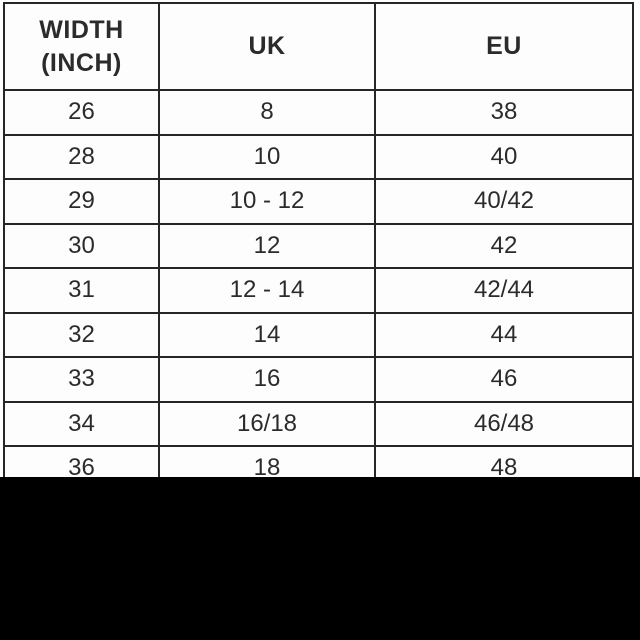 The height and width of the screenshot is (640, 640). I want to click on cell-eu: 40/42, so click(504, 201).